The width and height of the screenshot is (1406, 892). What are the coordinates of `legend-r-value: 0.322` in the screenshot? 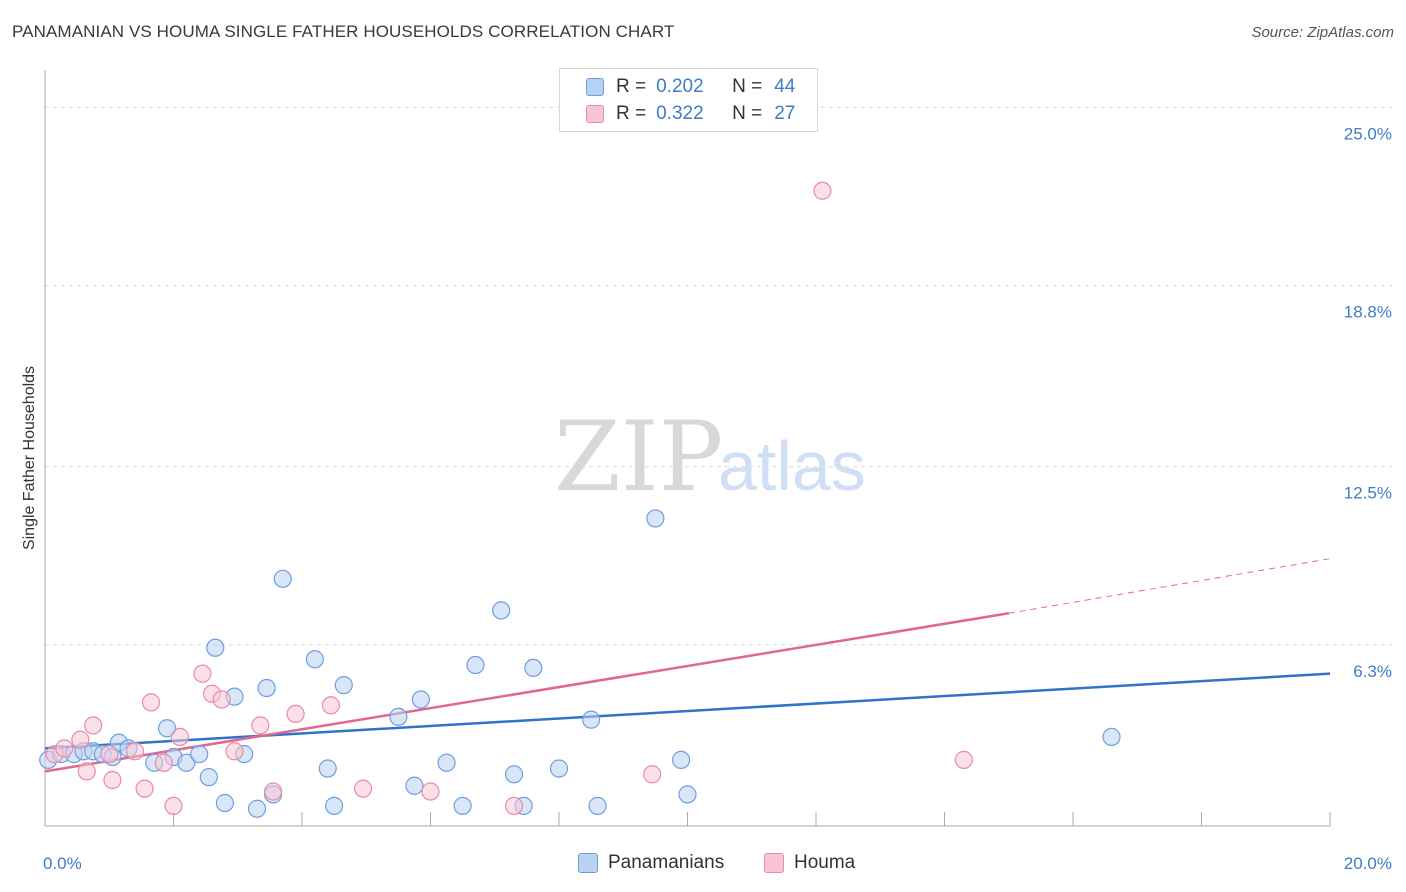 It's located at (680, 113).